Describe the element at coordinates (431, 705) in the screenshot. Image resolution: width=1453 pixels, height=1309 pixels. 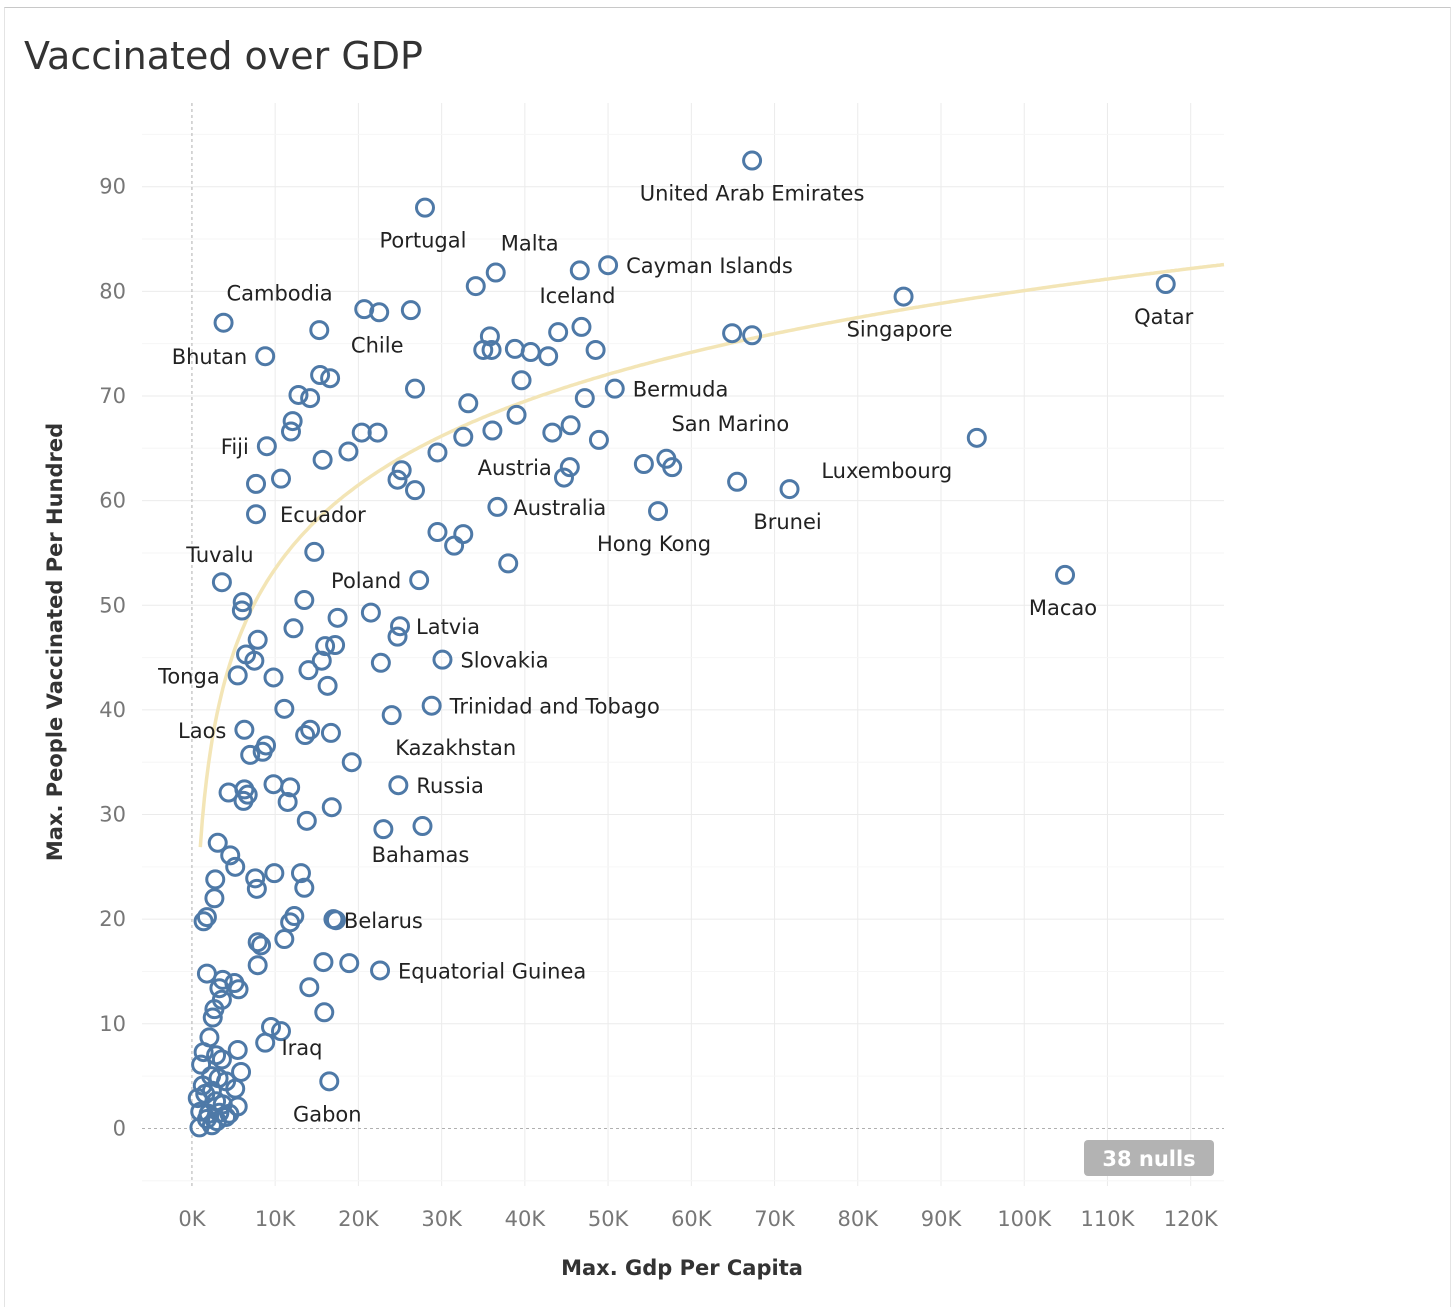
I see `data-point-trinidad-and-tobago` at that location.